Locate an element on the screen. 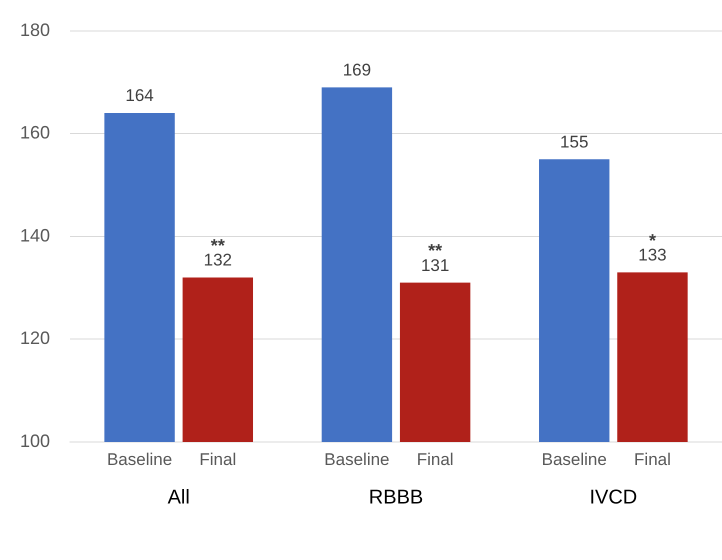  series-label: Final is located at coordinates (435, 460).